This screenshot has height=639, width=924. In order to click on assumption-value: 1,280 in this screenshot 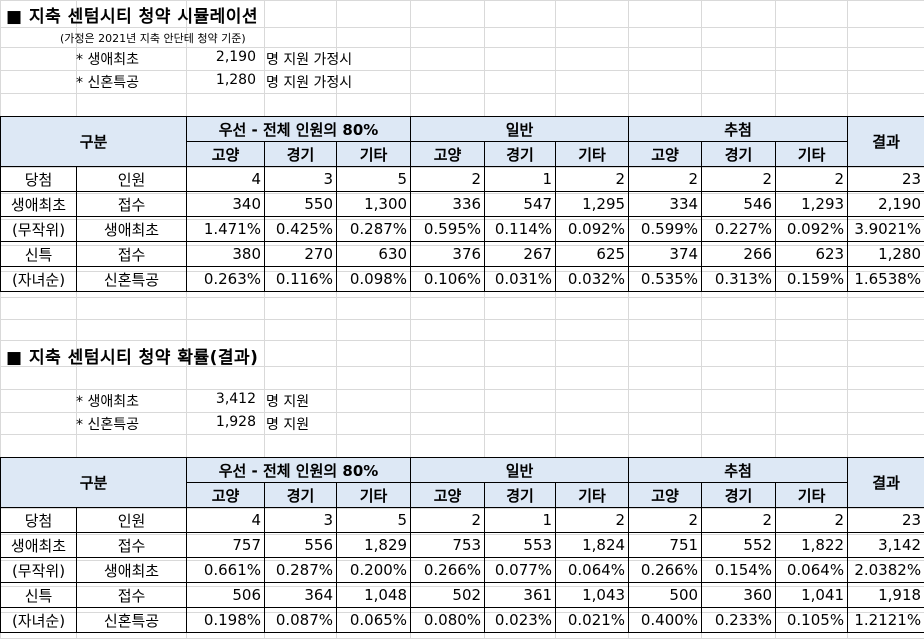, I will do `click(235, 80)`.